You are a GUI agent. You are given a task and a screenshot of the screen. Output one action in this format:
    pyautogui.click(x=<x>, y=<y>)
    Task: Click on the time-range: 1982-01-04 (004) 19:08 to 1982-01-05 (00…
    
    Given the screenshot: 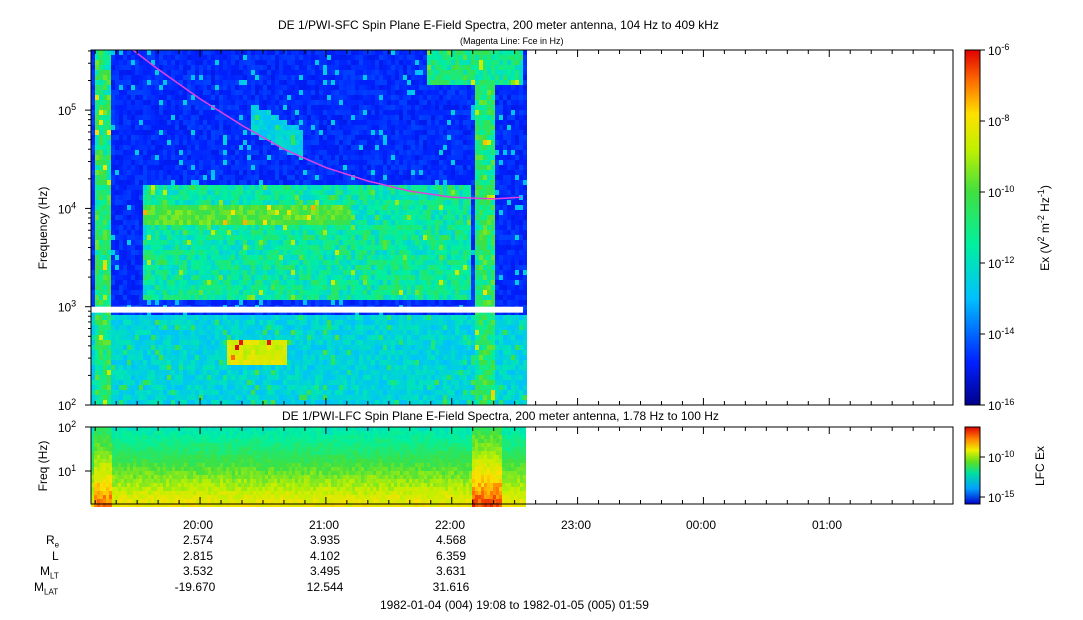 What is the action you would take?
    pyautogui.click(x=514, y=605)
    